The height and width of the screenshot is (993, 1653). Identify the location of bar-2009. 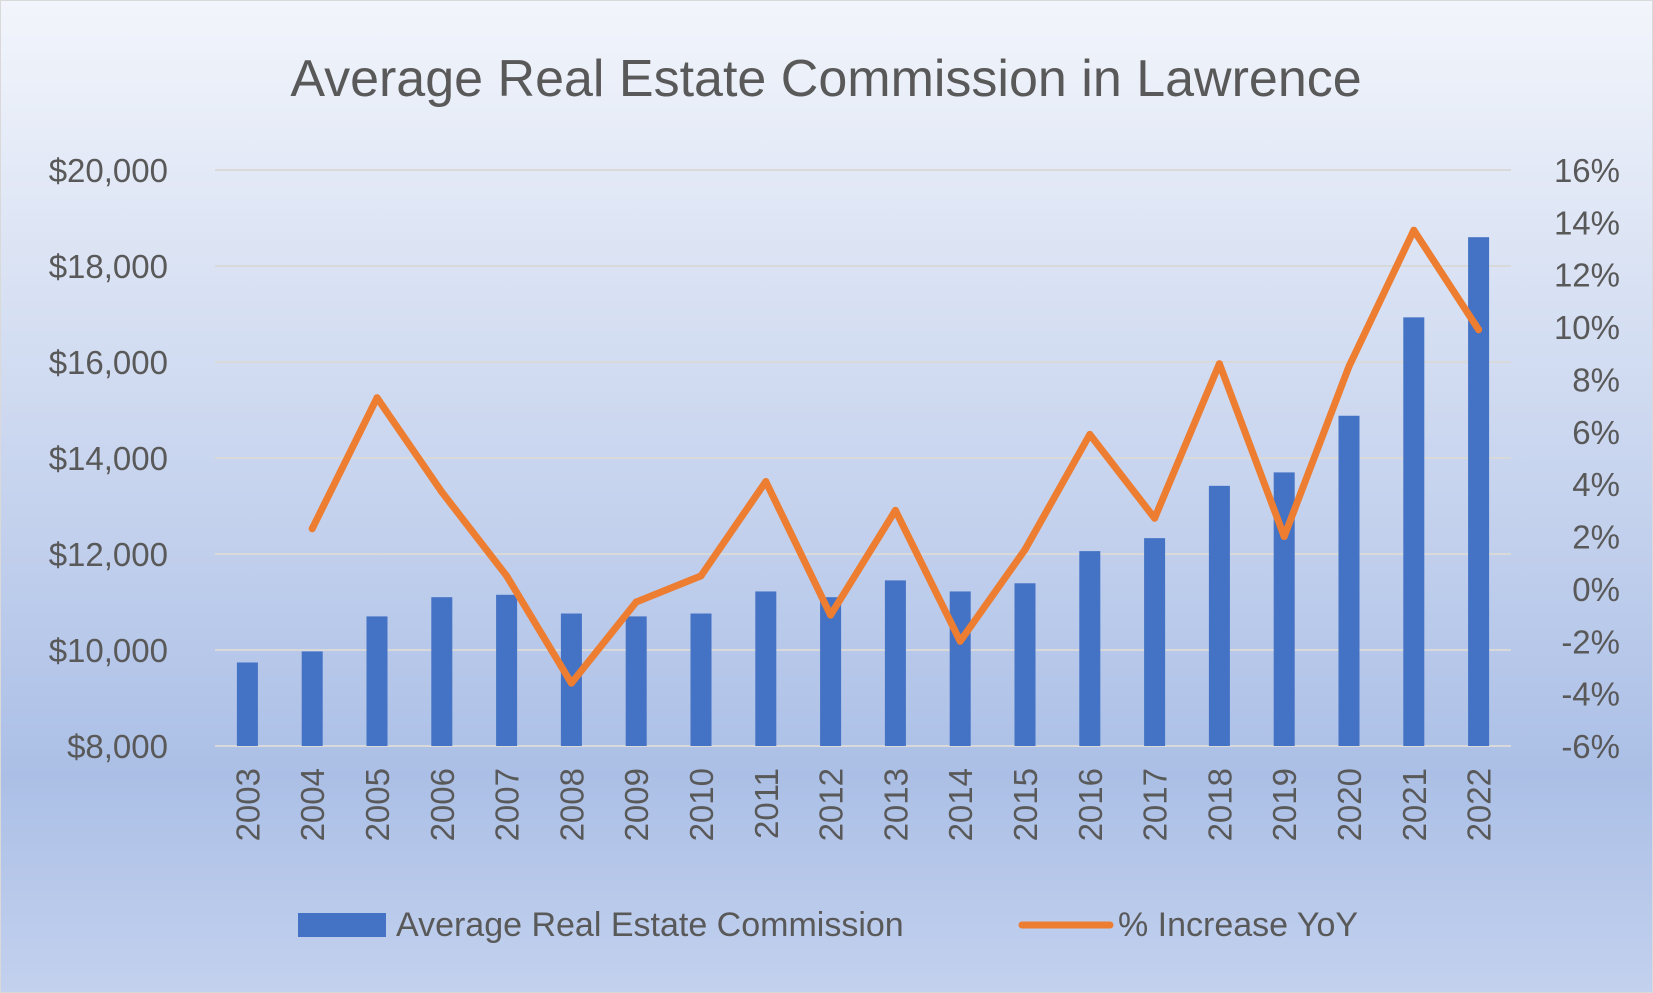
(636, 681).